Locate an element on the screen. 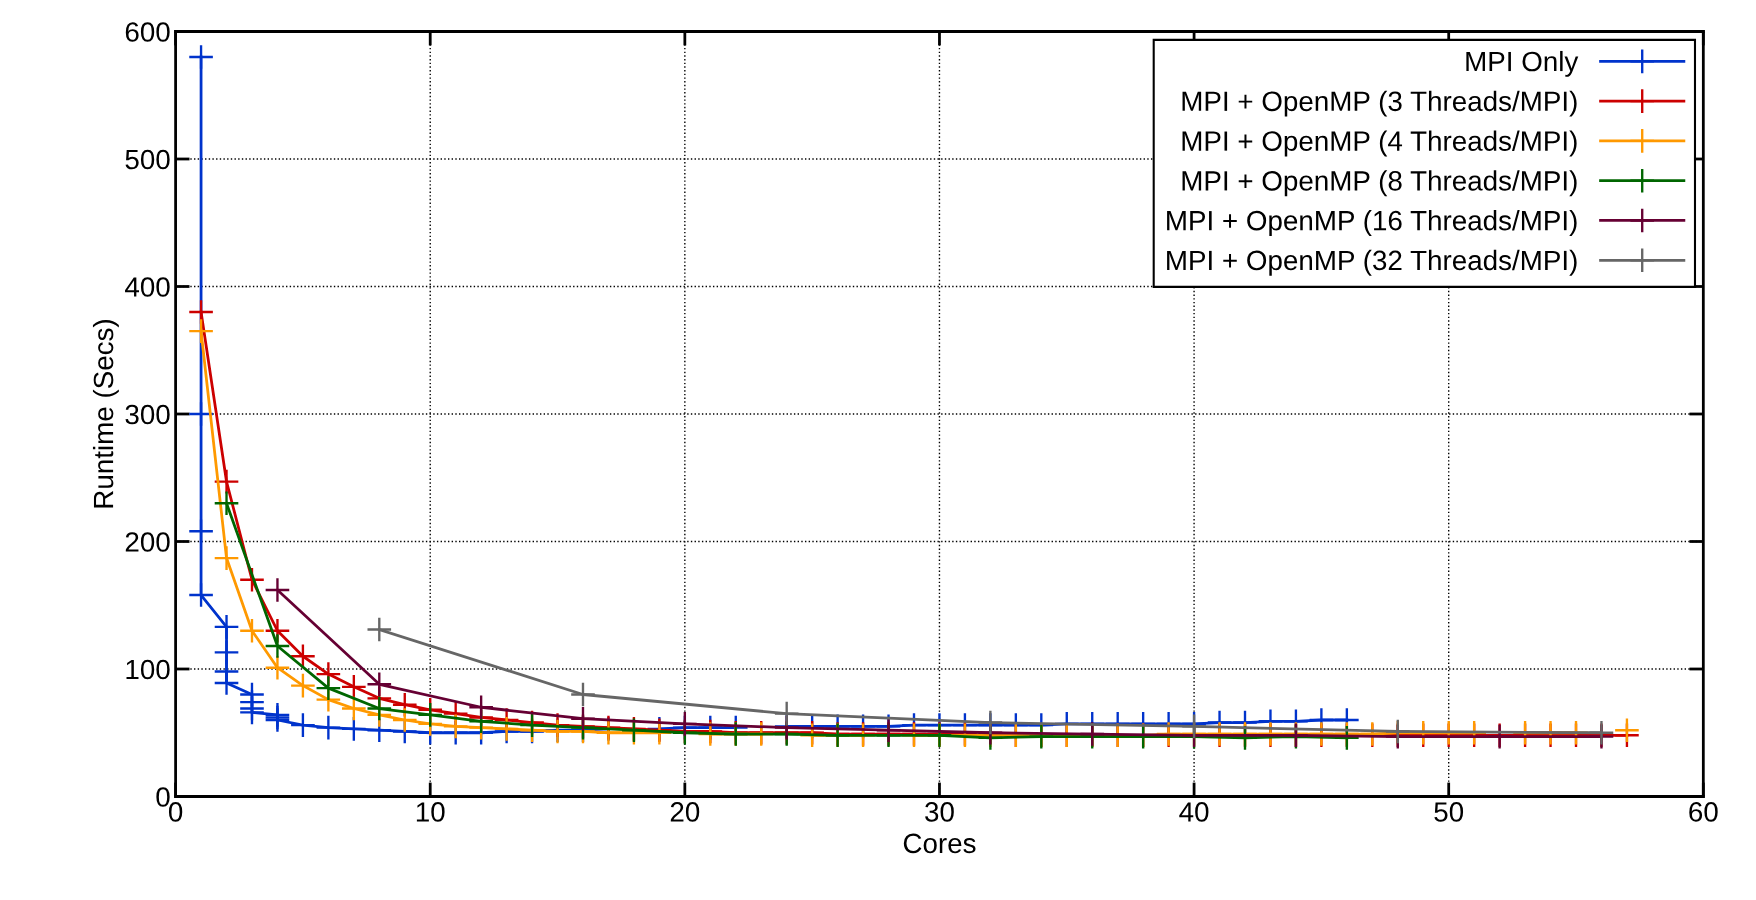  legend-label: MPI + OpenMP (32 Threads/MPI) is located at coordinates (1372, 262).